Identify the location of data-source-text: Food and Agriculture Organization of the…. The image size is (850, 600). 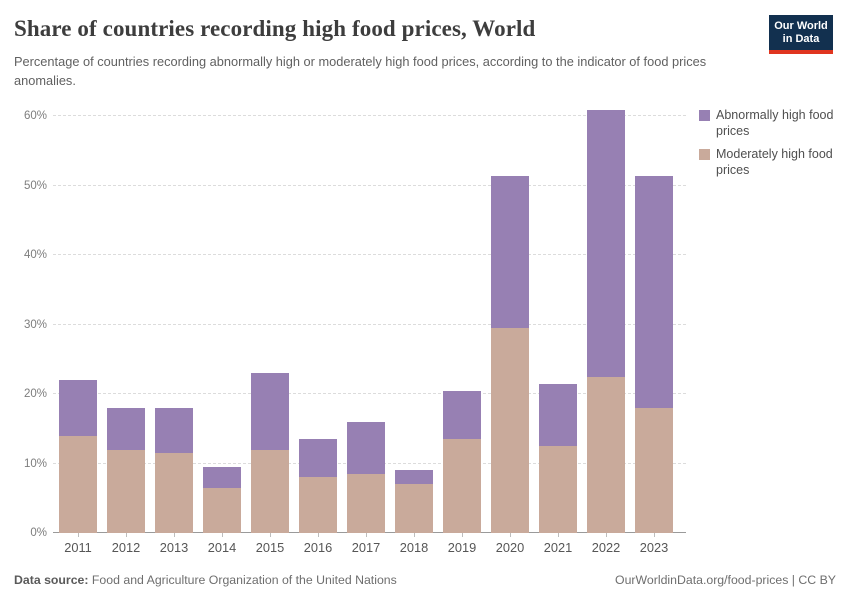
(242, 580).